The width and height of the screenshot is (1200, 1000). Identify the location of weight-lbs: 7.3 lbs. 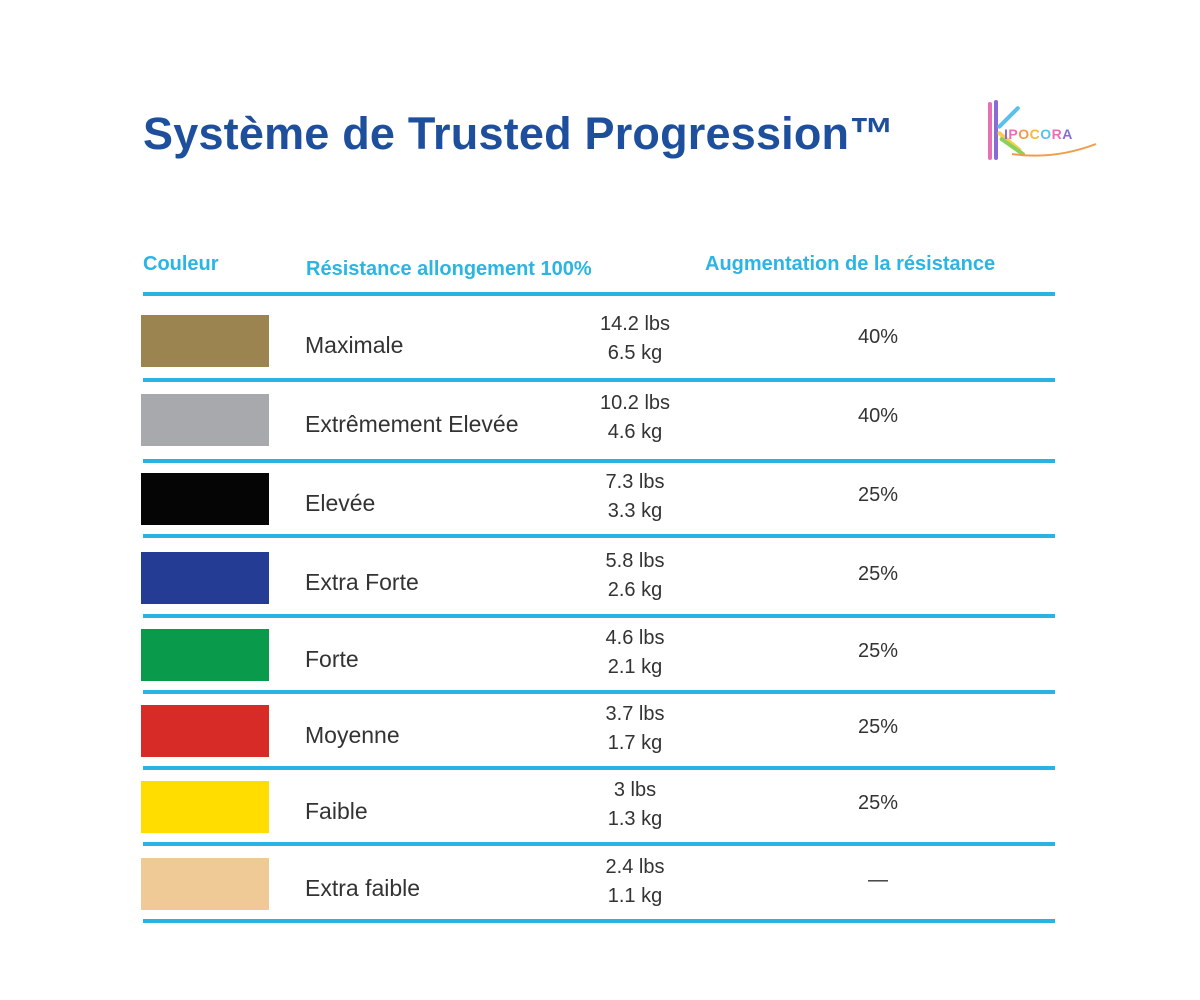
(635, 482).